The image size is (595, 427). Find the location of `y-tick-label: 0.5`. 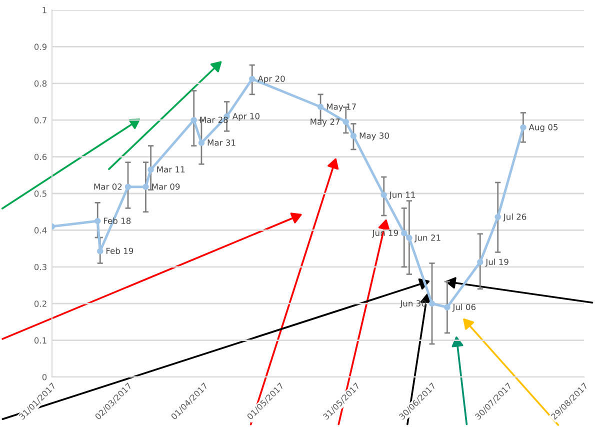

y-tick-label: 0.5 is located at coordinates (40, 193).